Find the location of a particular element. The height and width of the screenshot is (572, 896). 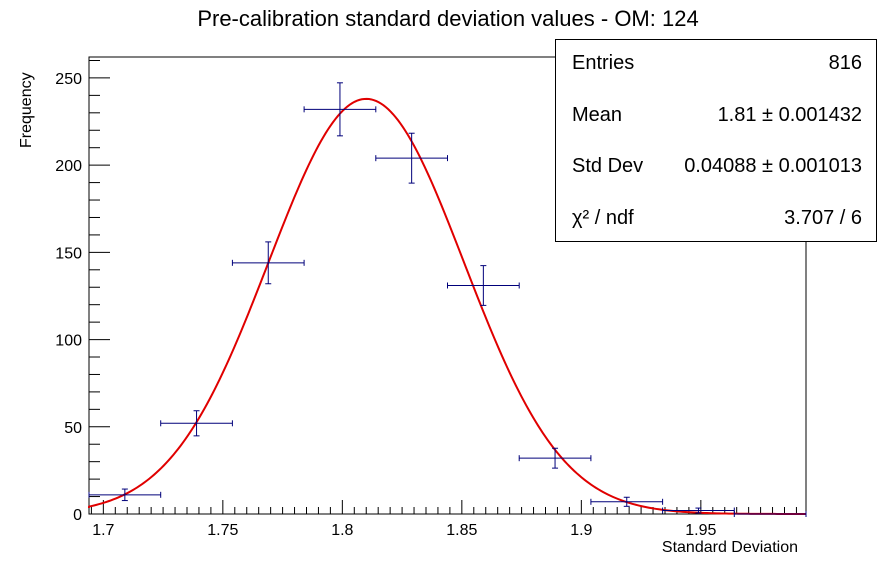

x-tick-label: 1.85 is located at coordinates (461, 530).